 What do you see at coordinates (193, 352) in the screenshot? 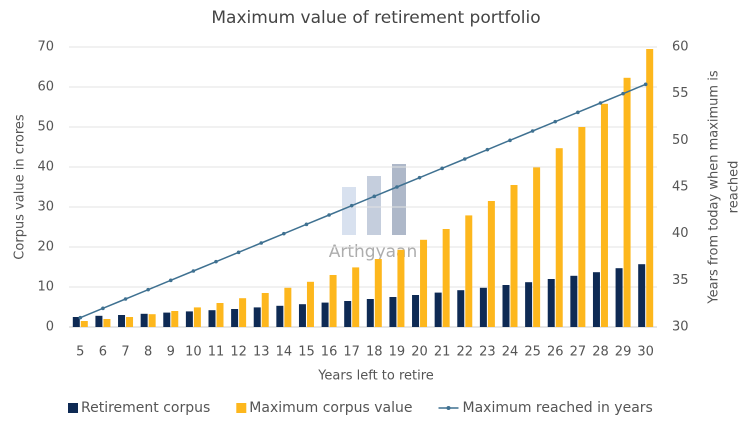
I see `x-tick-label: 10` at bounding box center [193, 352].